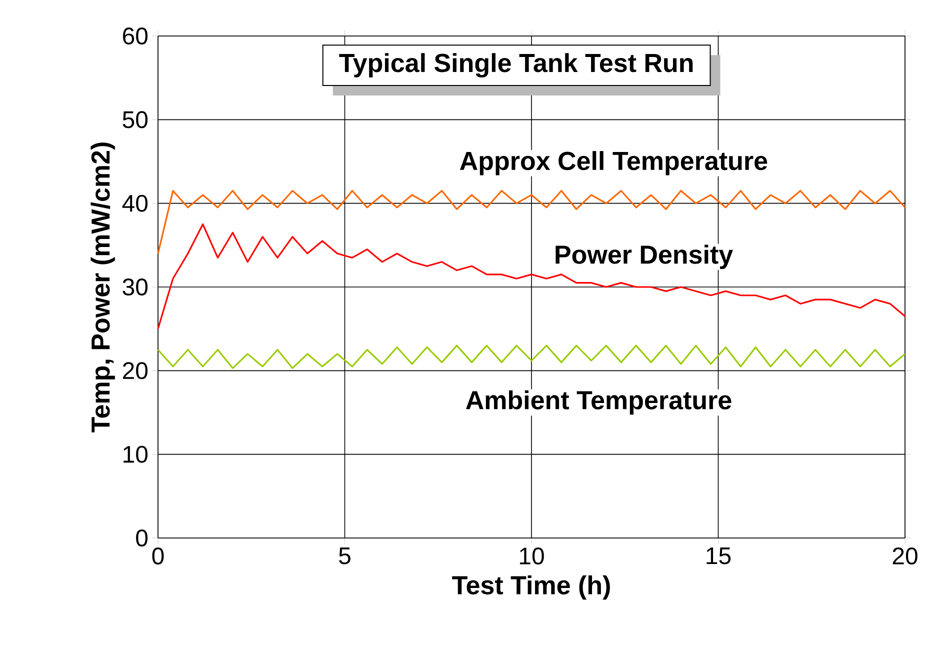 The width and height of the screenshot is (927, 672). What do you see at coordinates (135, 371) in the screenshot?
I see `y-tick-label: 20` at bounding box center [135, 371].